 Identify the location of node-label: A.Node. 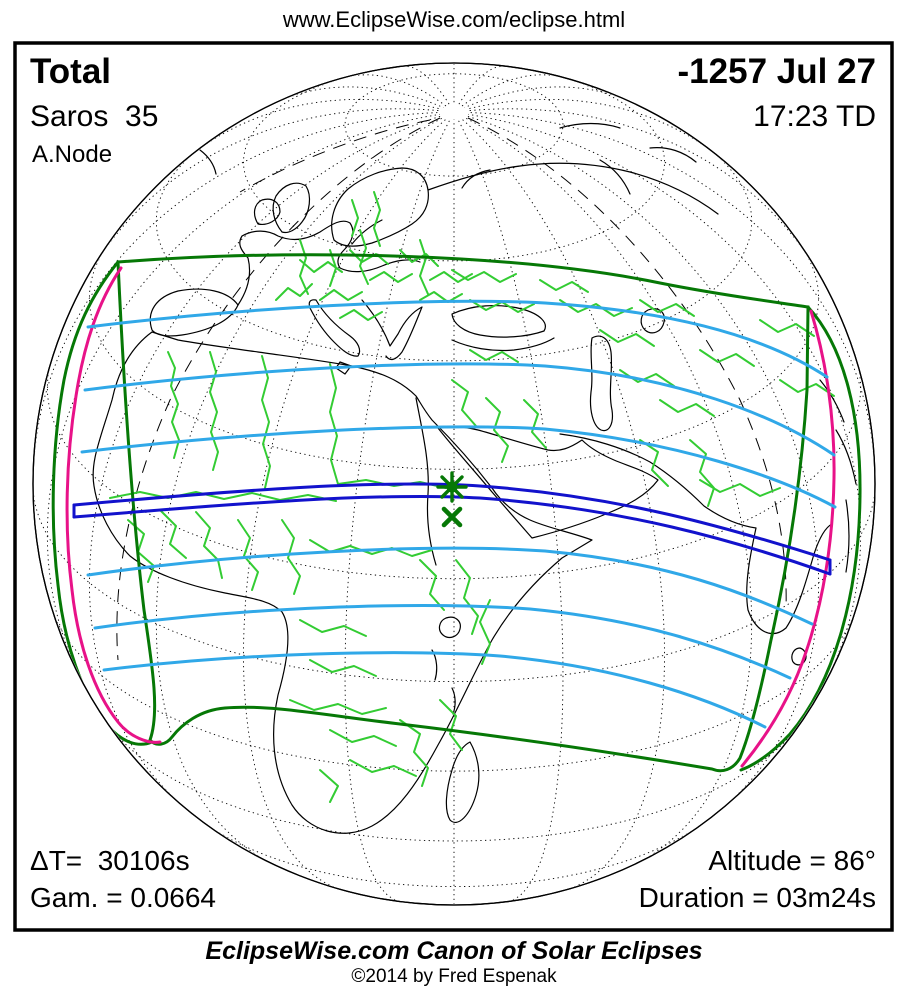
(72, 154).